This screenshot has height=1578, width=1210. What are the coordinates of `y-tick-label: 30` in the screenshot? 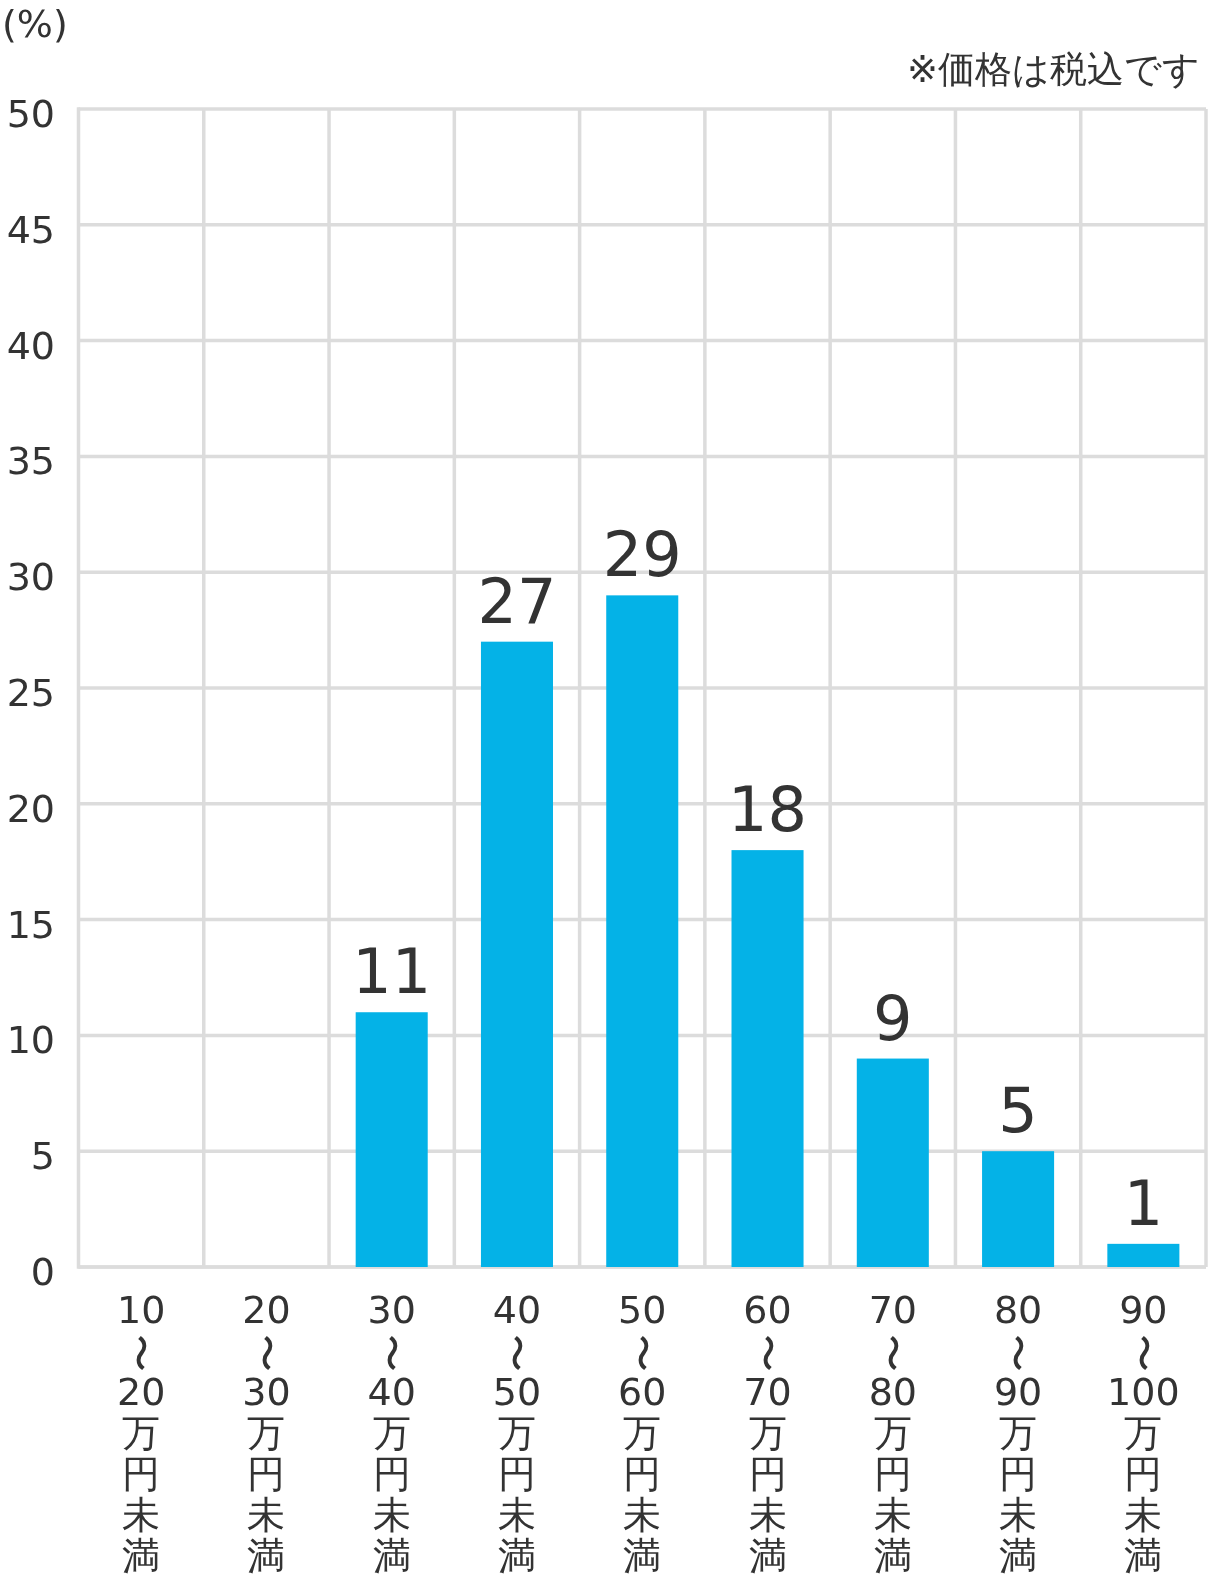 It's located at (30, 577).